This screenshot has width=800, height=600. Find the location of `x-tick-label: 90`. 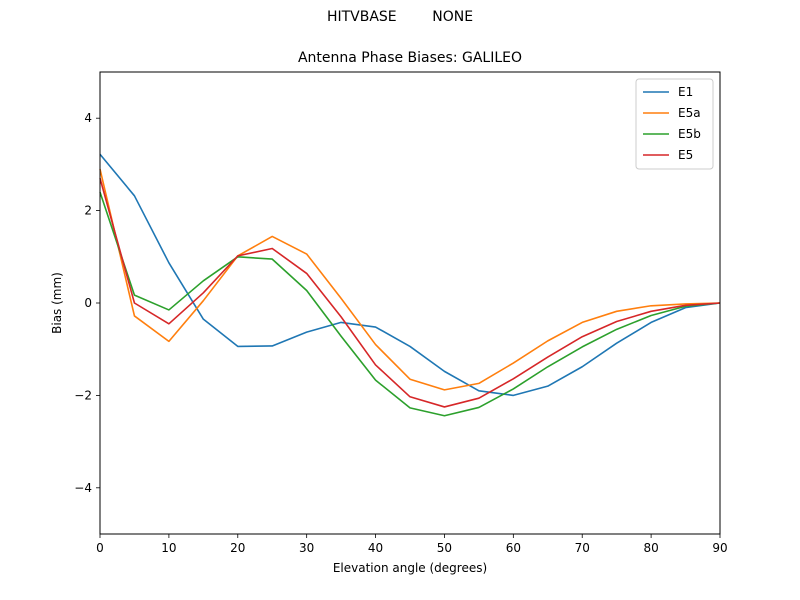

x-tick-label: 90 is located at coordinates (719, 548).